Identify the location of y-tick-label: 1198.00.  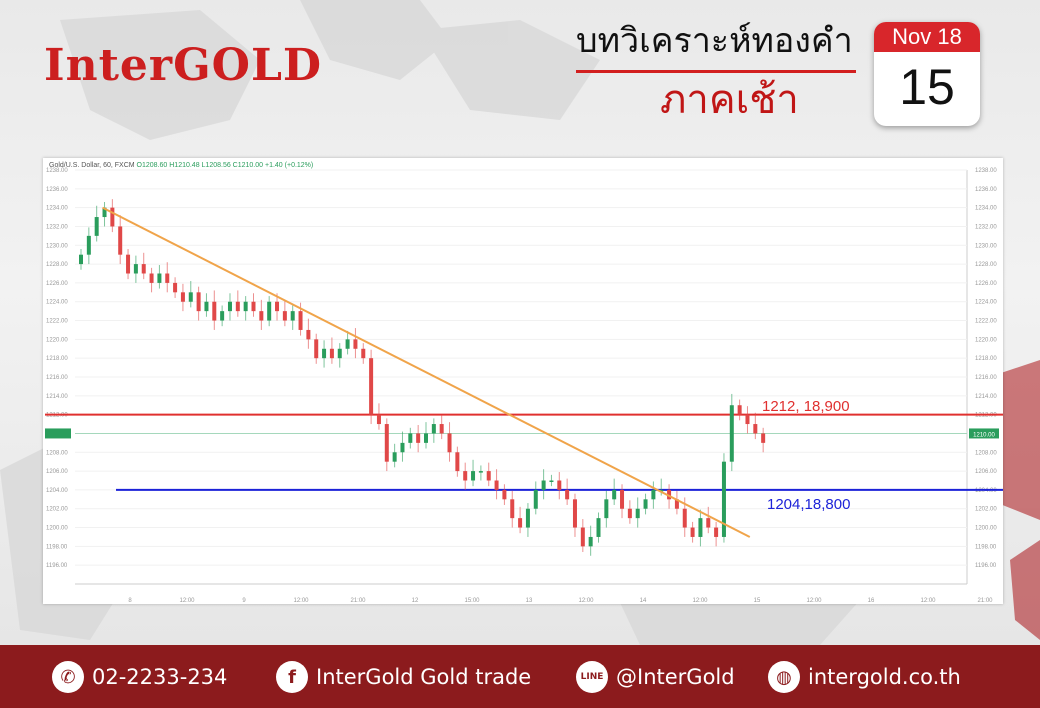
(986, 547).